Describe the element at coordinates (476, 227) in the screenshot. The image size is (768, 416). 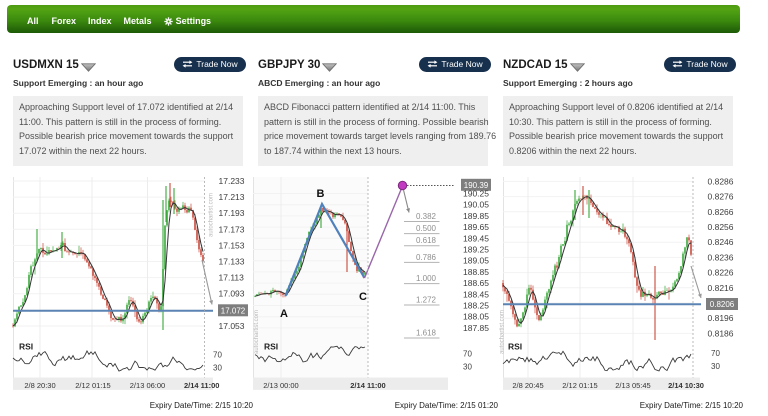
I see `svg-text: 189.65` at that location.